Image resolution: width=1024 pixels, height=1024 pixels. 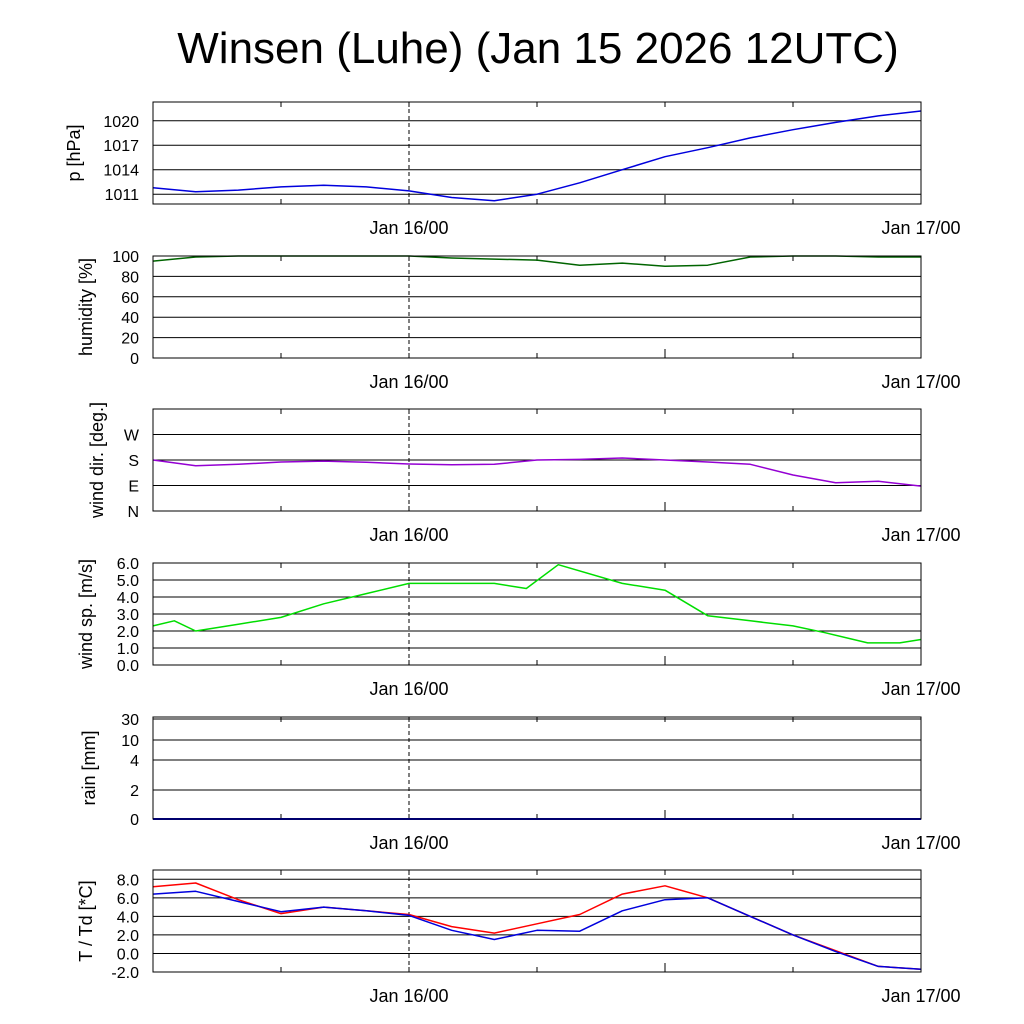 I want to click on y-axis-label: wind sp. [m/s], so click(x=86, y=614).